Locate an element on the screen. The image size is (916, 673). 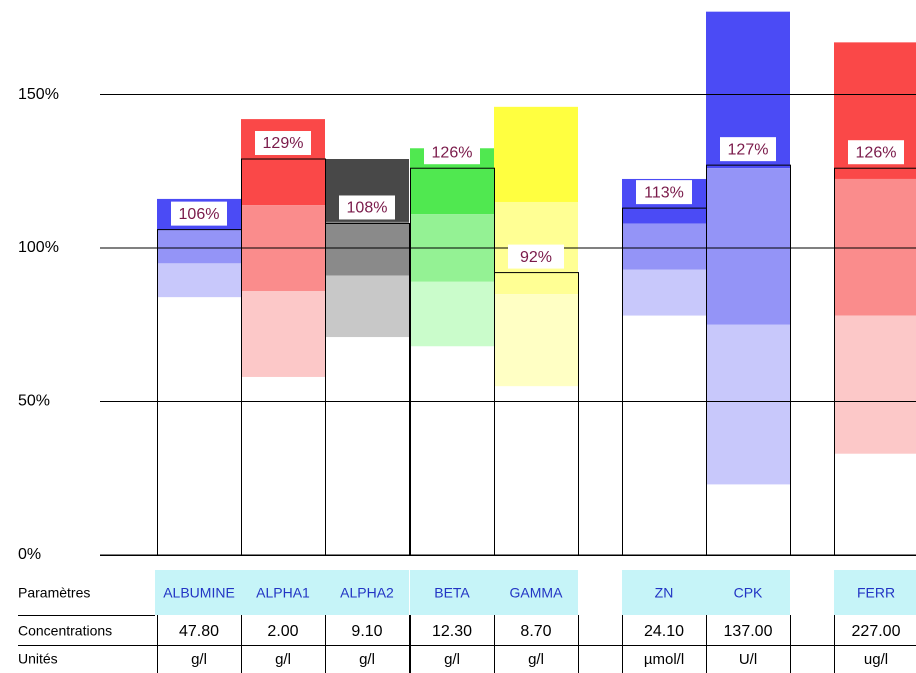
unit: U/l is located at coordinates (748, 659).